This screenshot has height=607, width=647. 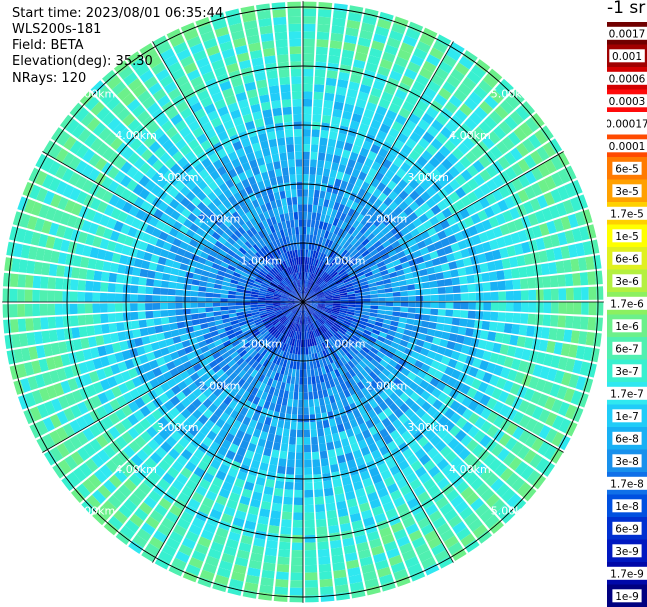 What do you see at coordinates (178, 427) in the screenshot?
I see `range-ring-label: 3.00km` at bounding box center [178, 427].